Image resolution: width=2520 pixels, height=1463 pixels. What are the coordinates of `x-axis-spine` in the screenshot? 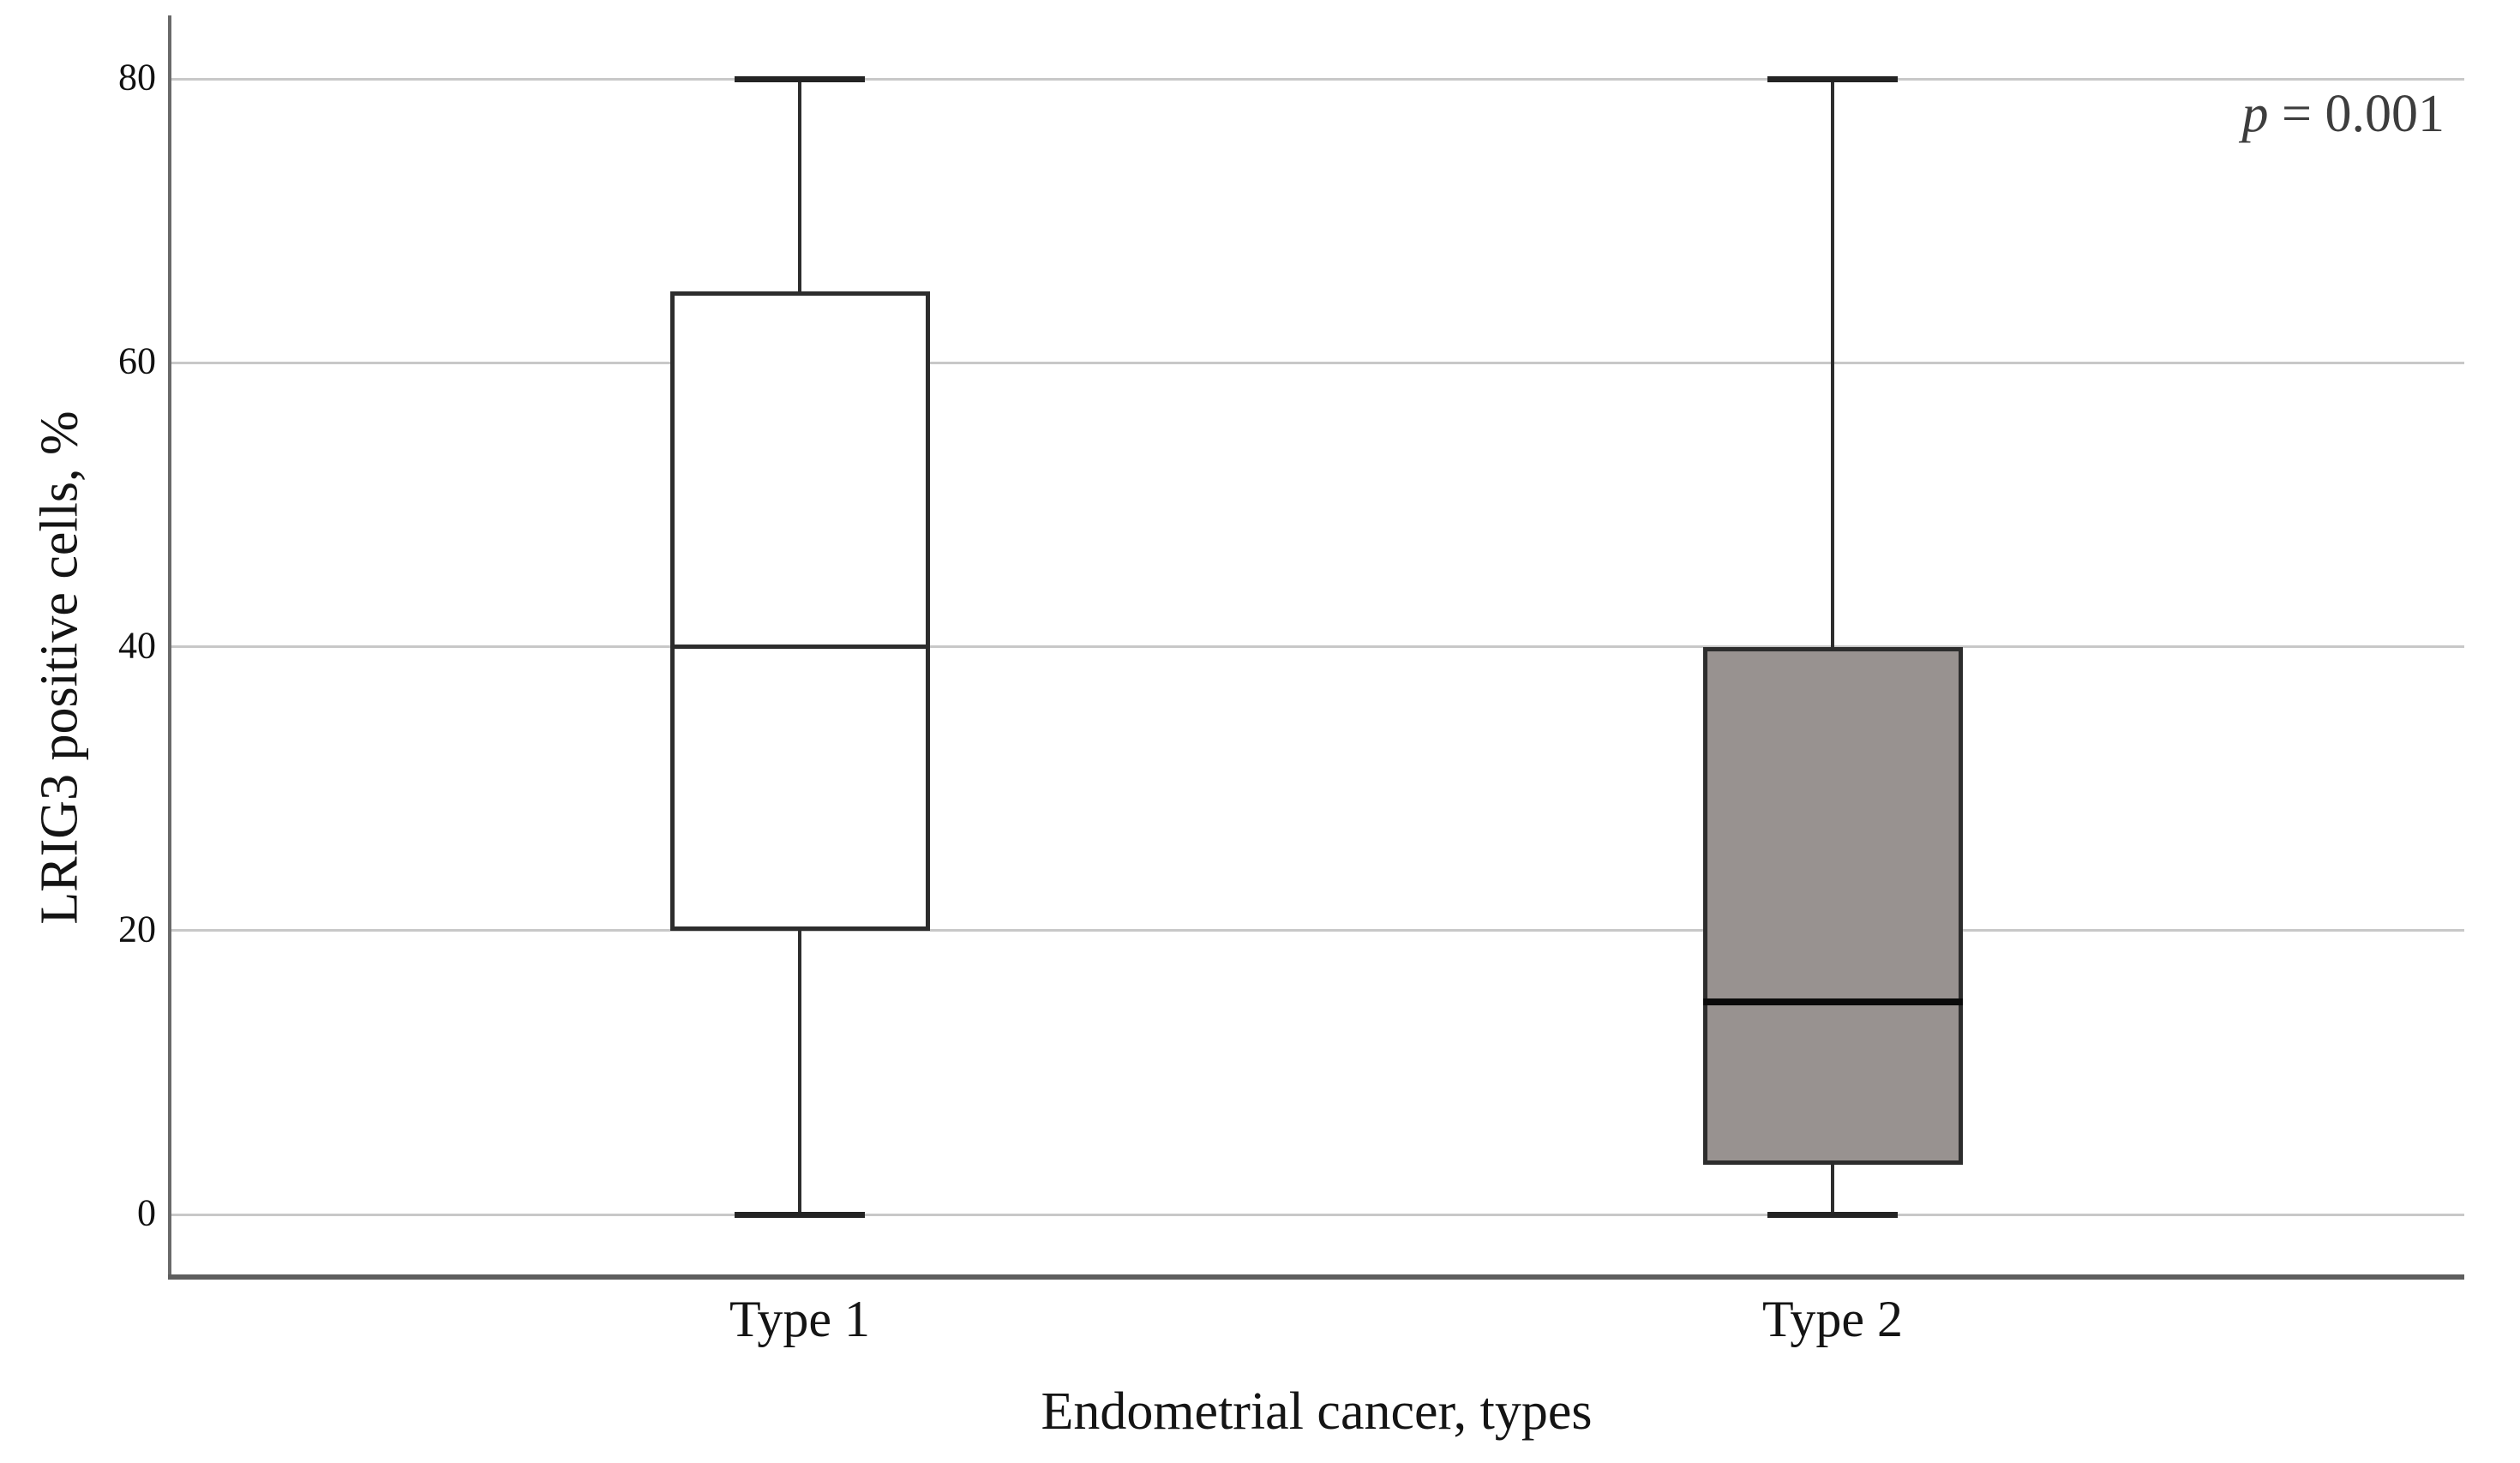 It's located at (1316, 1277).